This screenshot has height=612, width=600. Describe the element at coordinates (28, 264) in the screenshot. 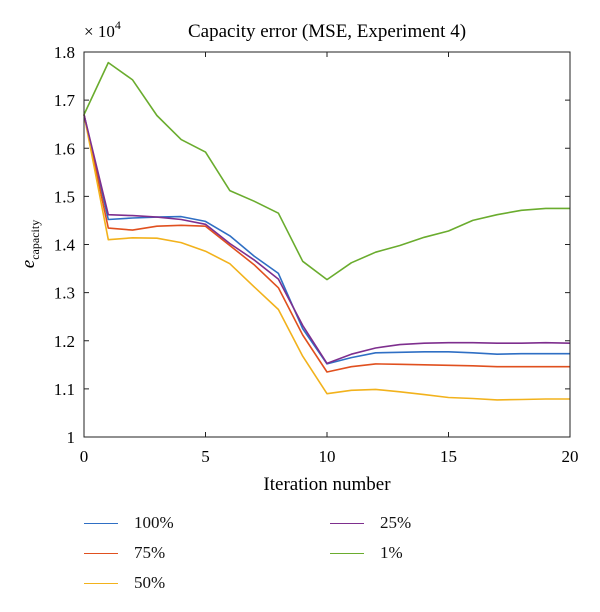

I see `y-axis-label-main: e` at that location.